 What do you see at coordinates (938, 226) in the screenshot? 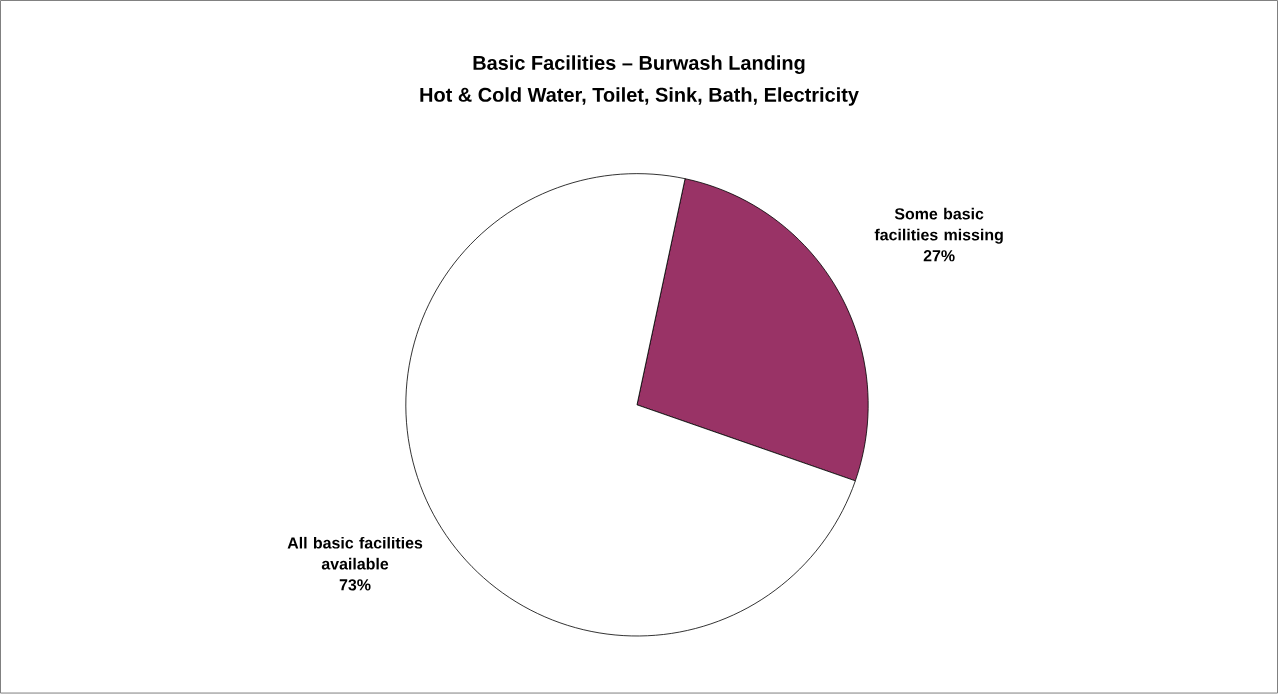
I see `slice-label: Some basic facilities missing` at bounding box center [938, 226].